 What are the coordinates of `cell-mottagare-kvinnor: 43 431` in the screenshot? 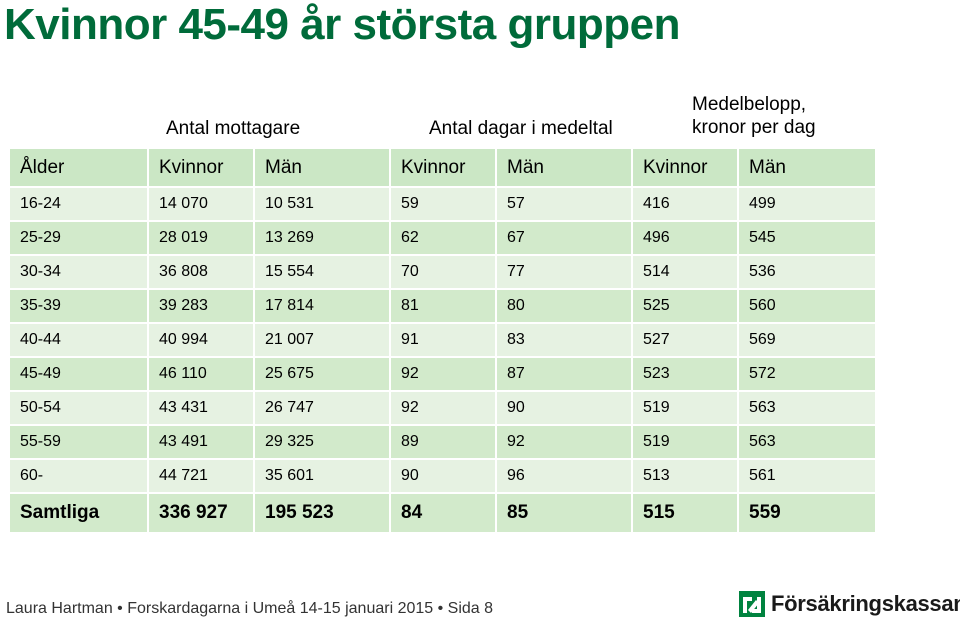 It's located at (201, 408).